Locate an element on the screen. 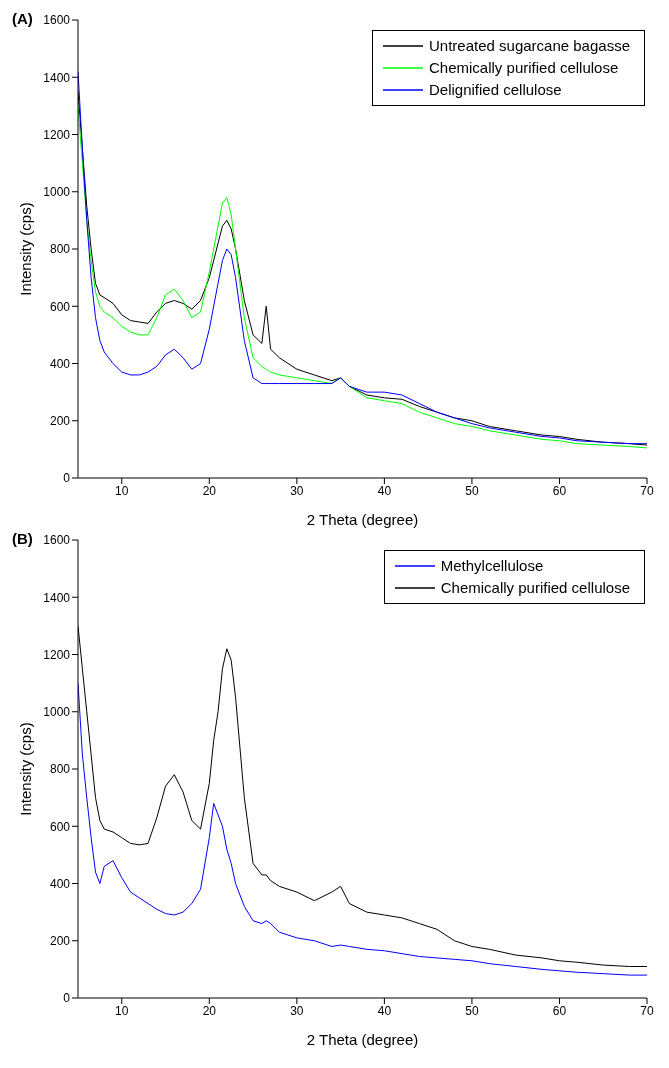  chart-title: (A) is located at coordinates (22, 18).